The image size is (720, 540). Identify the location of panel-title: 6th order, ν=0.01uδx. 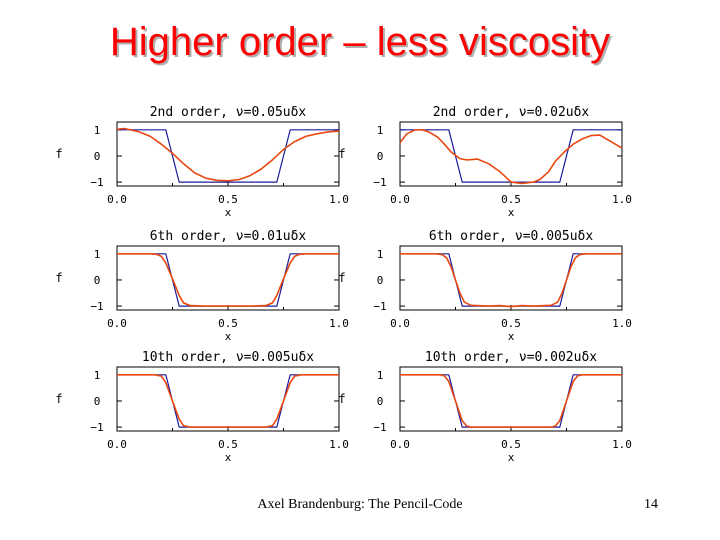
(228, 236).